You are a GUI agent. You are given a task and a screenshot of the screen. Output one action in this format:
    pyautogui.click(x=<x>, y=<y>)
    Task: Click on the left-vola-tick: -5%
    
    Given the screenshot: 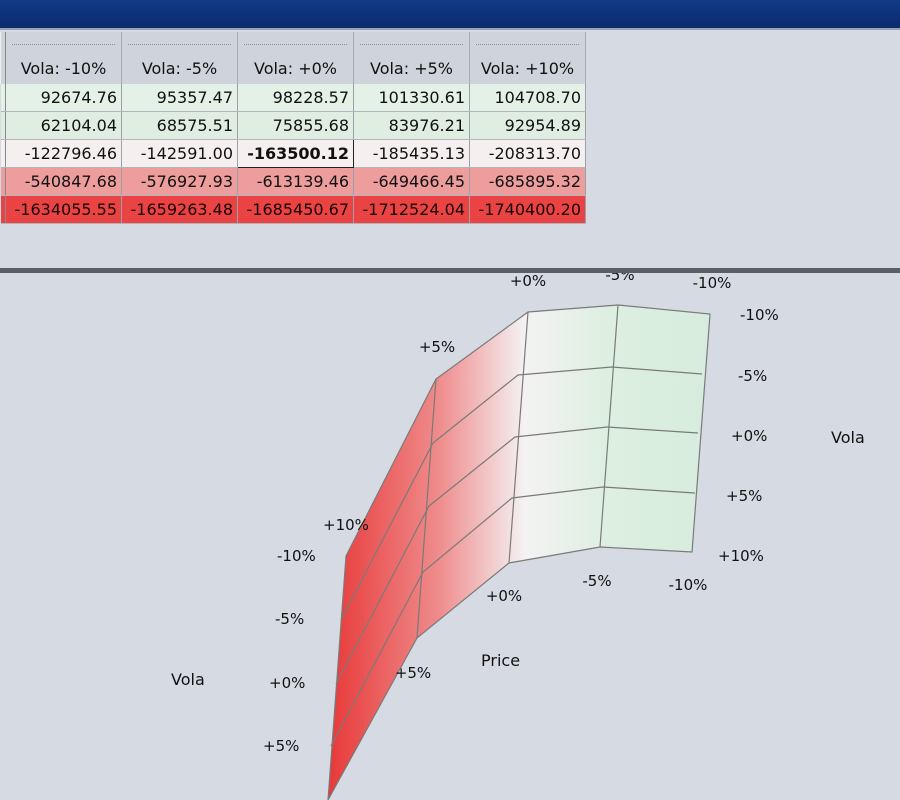 What is the action you would take?
    pyautogui.click(x=289, y=619)
    